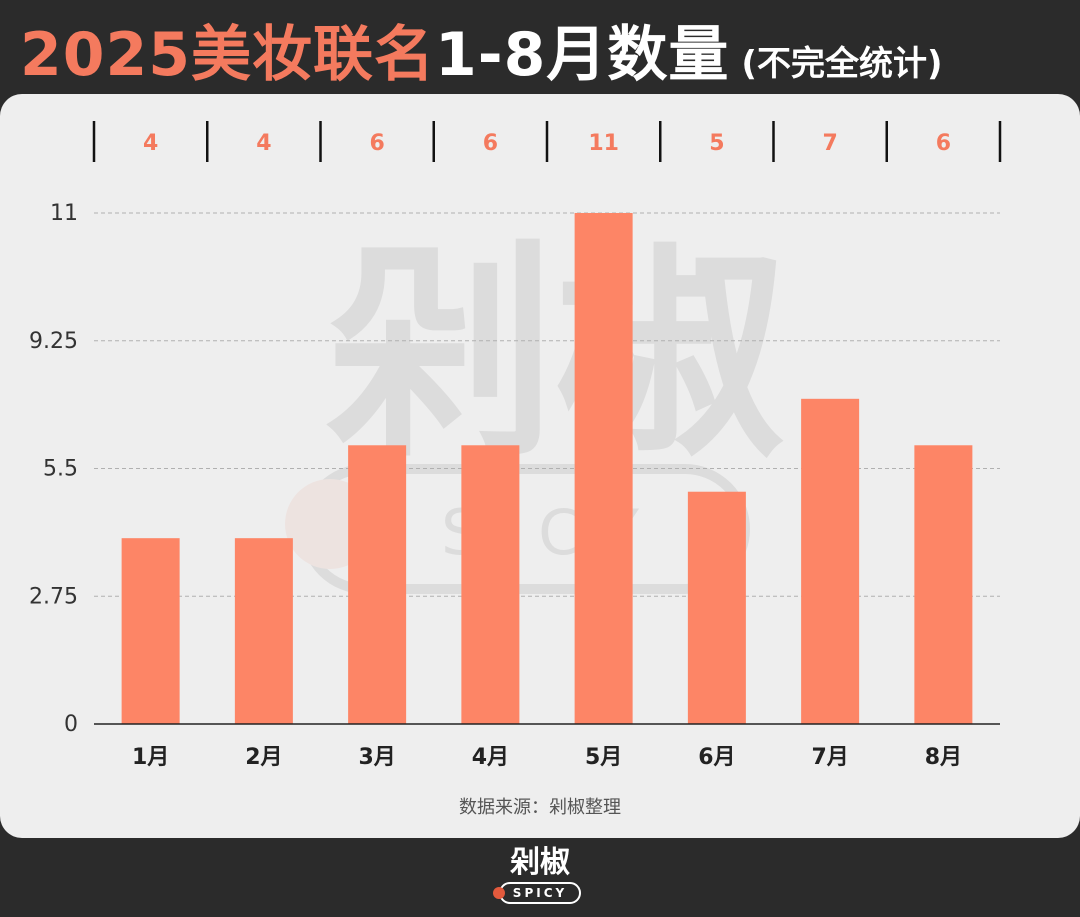 Image resolution: width=1080 pixels, height=917 pixels. Describe the element at coordinates (490, 757) in the screenshot. I see `x-tick-label: 4月` at that location.